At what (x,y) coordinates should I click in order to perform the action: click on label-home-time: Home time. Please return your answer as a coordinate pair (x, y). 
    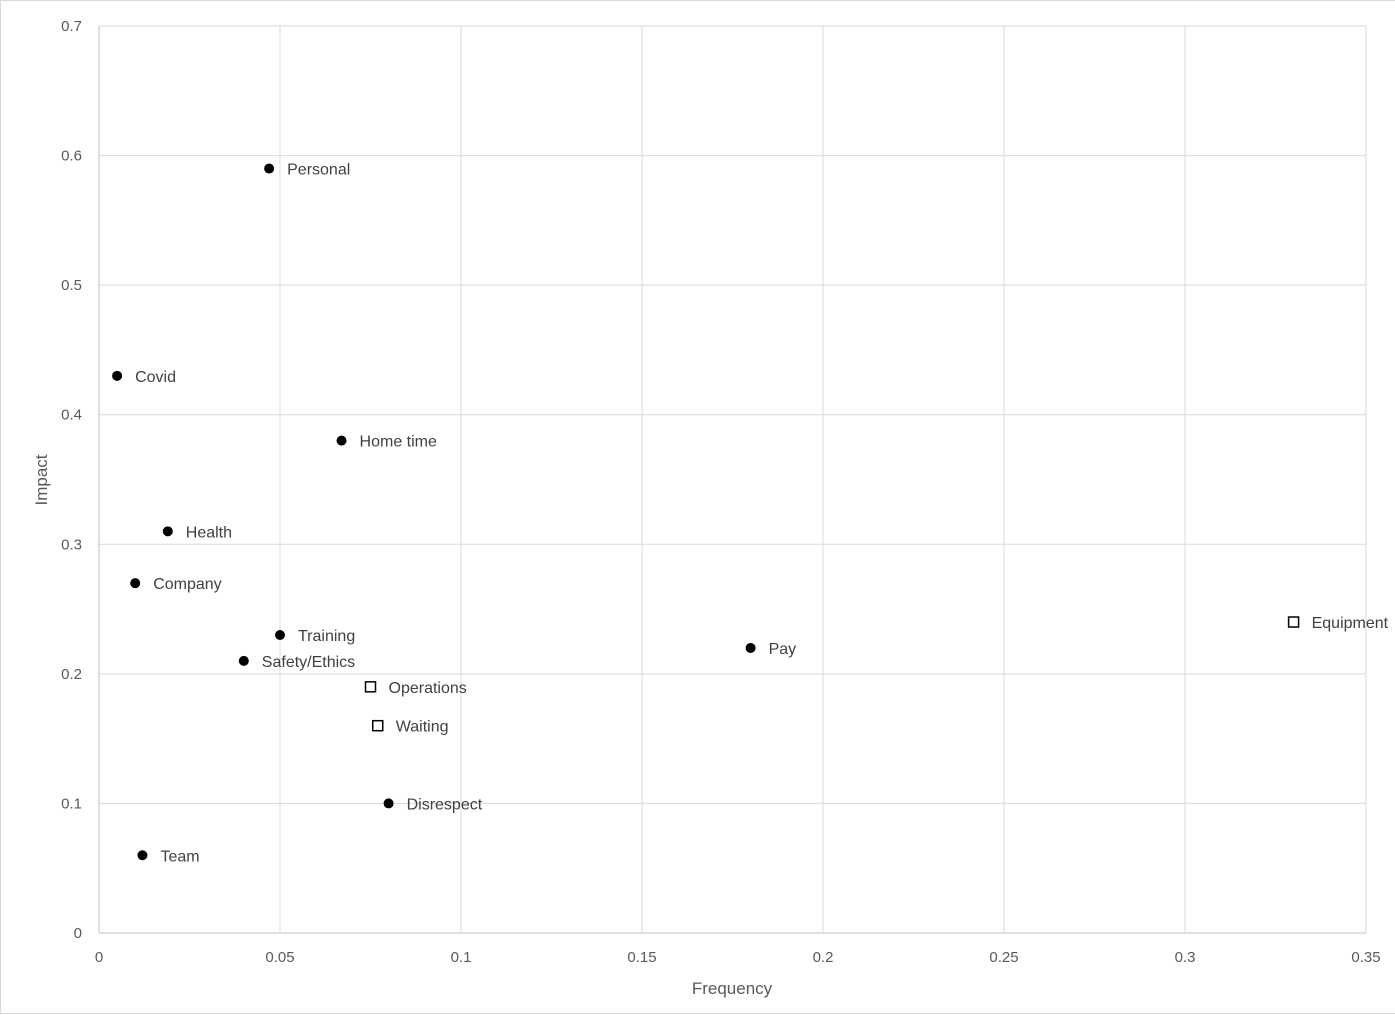
    Looking at the image, I should click on (398, 442).